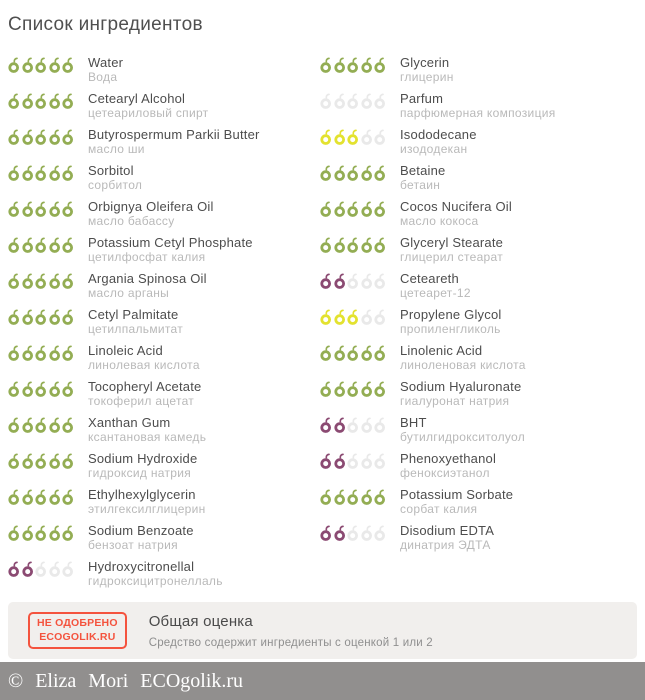 This screenshot has height=700, width=645. Describe the element at coordinates (147, 278) in the screenshot. I see `ingredient-name-en: Argania Spinosa Oil` at that location.